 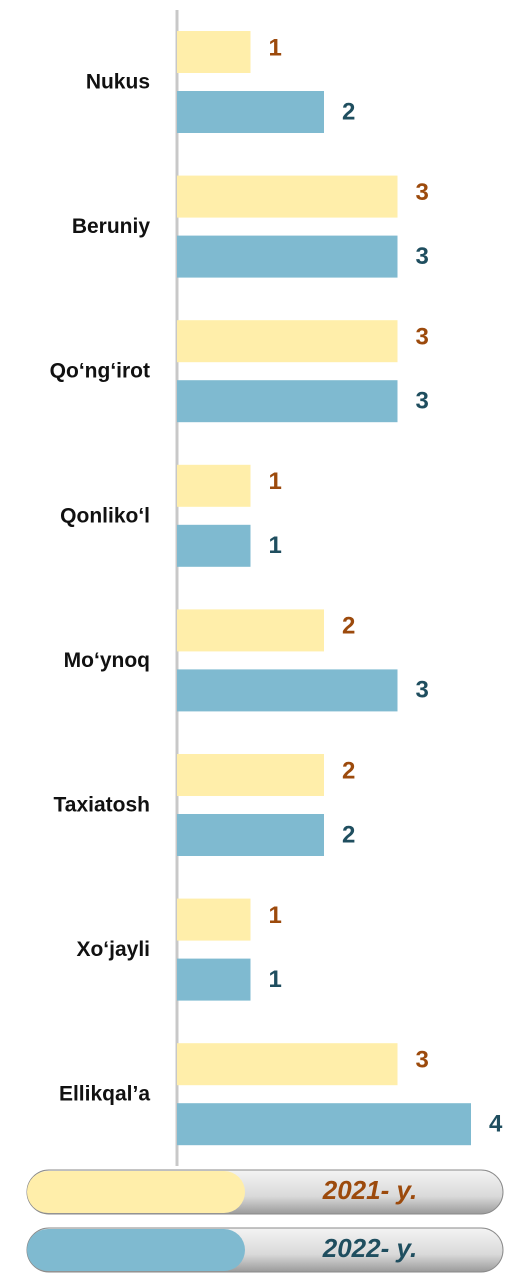 I want to click on legend-label: 2021- y., so click(x=369, y=1190).